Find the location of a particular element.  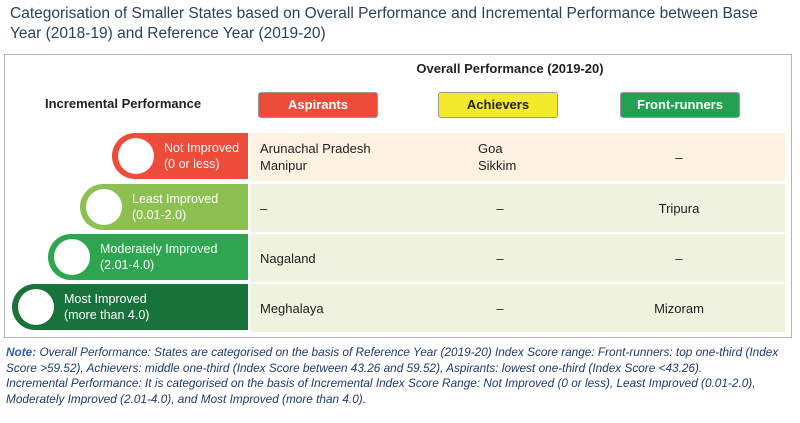

state-name: Tripura is located at coordinates (679, 208).